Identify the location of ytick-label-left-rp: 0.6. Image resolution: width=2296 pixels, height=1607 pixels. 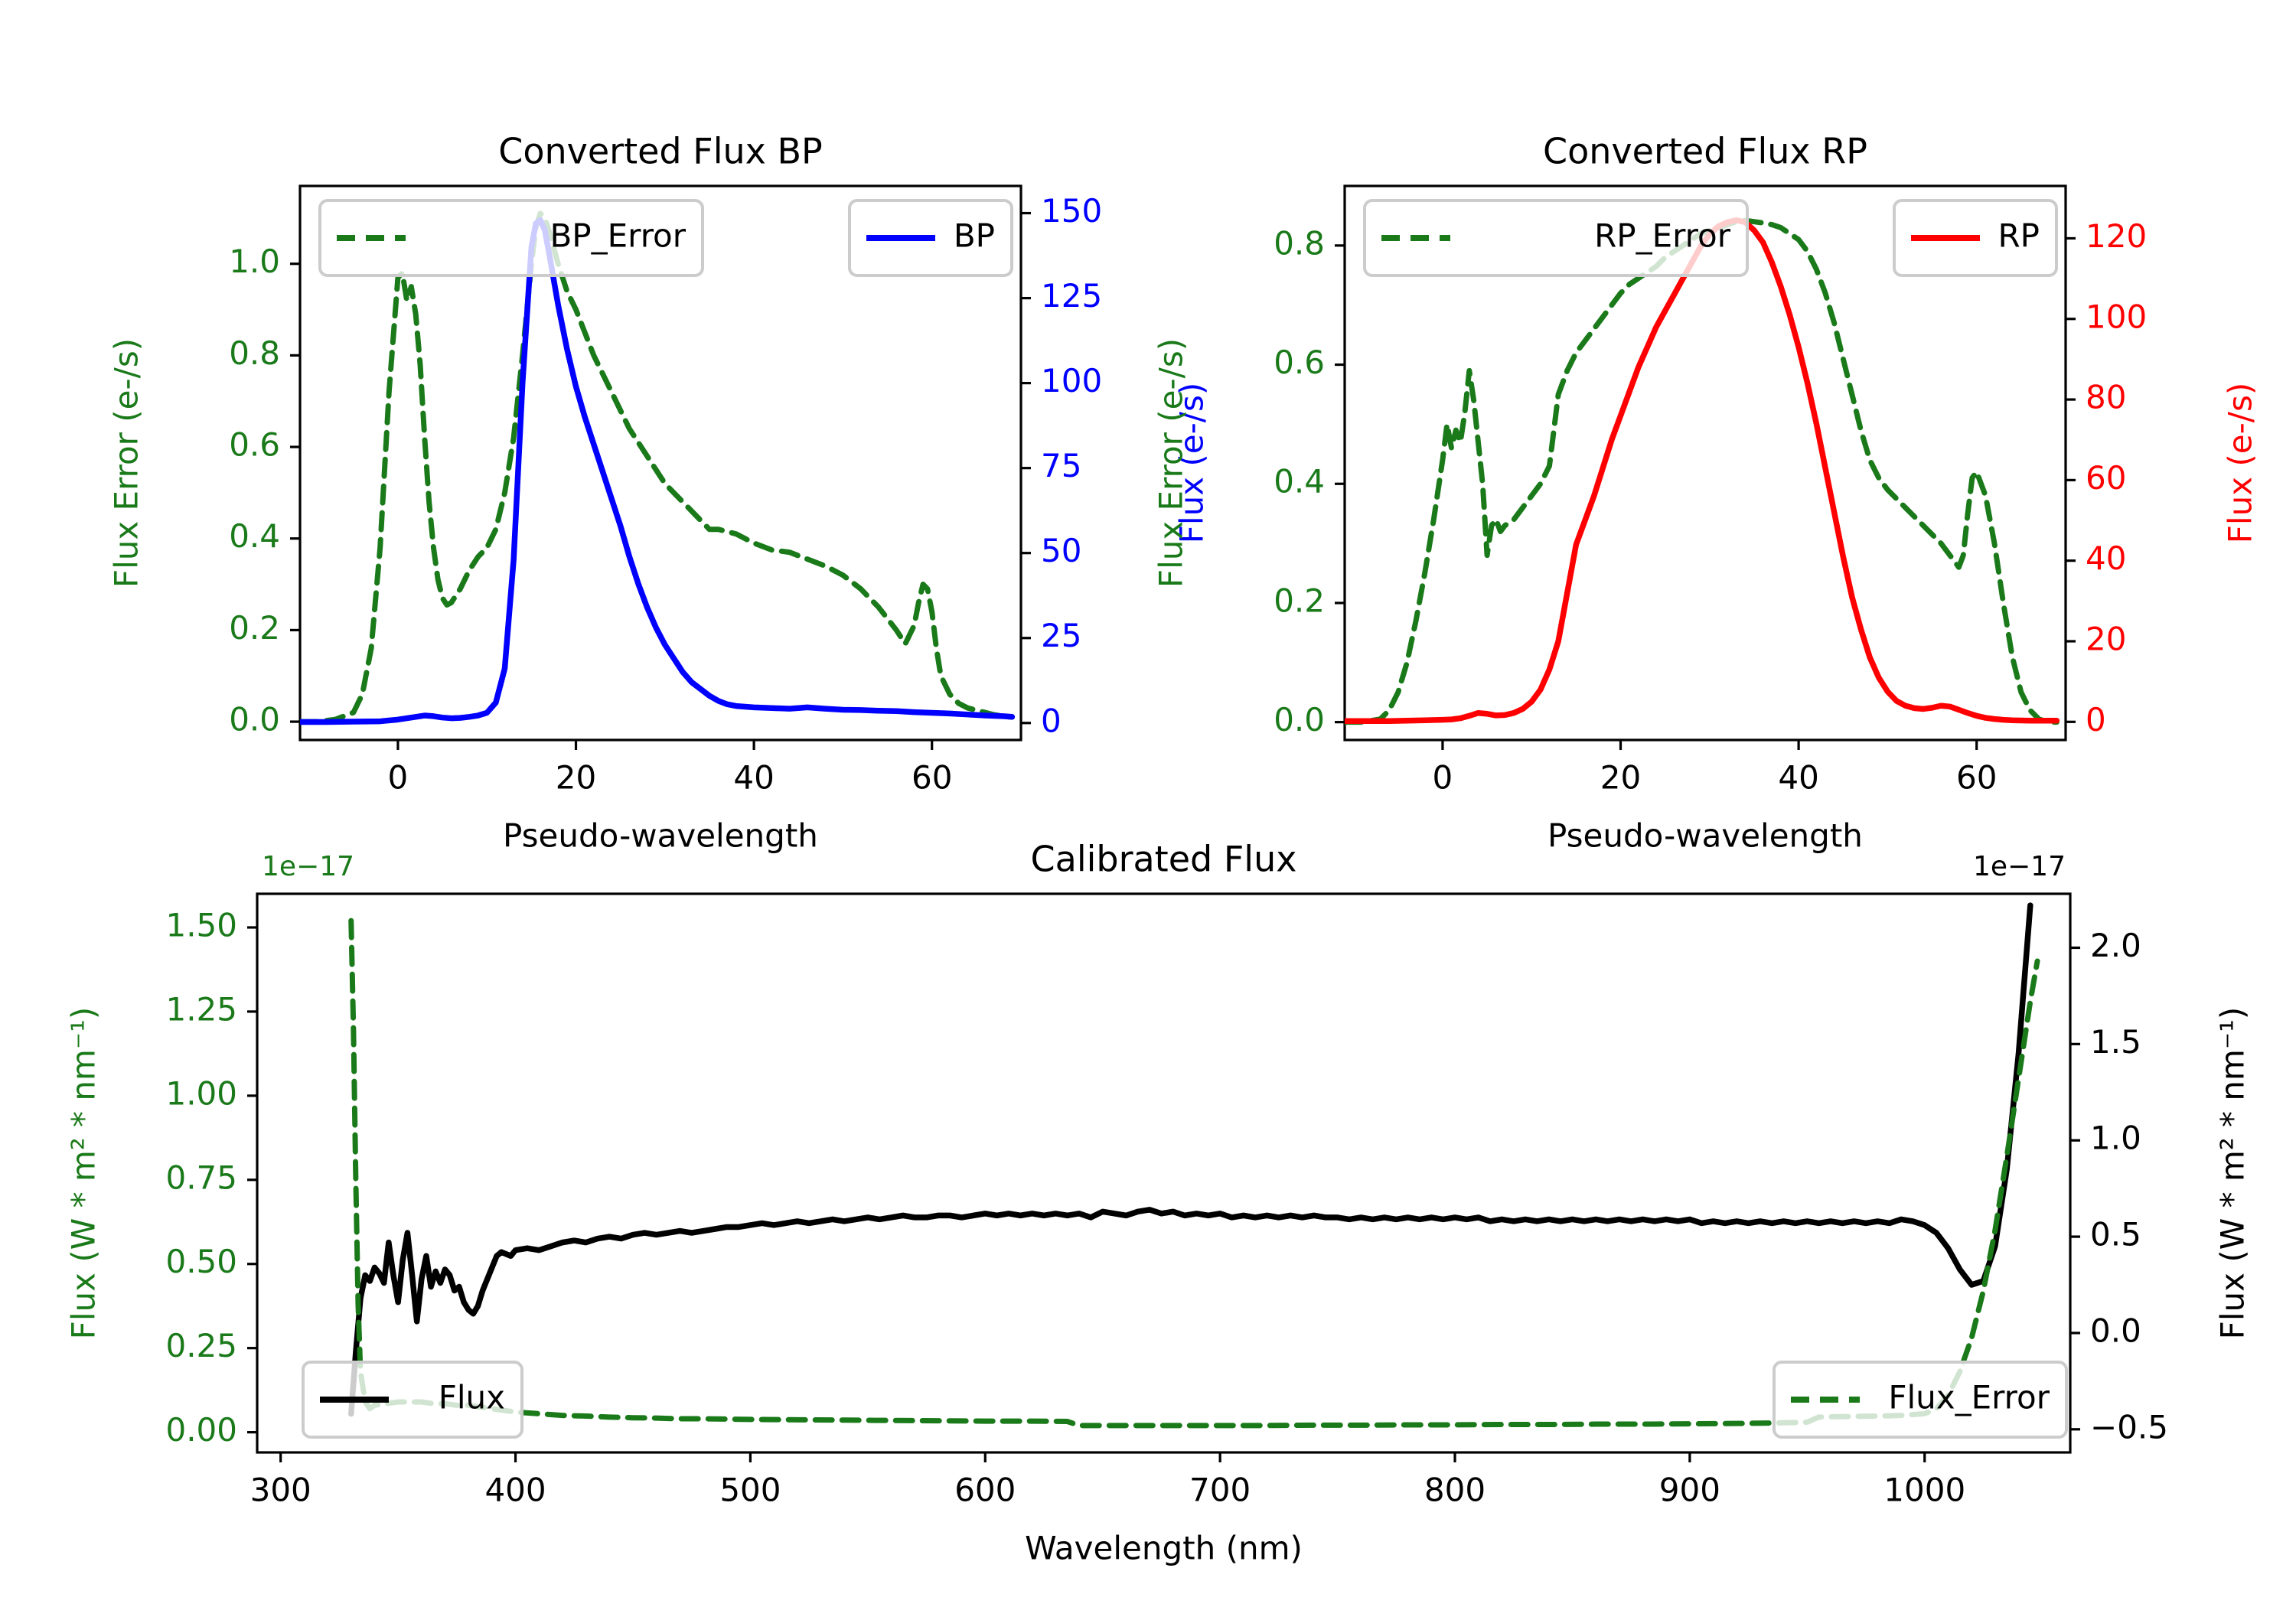
(1299, 362).